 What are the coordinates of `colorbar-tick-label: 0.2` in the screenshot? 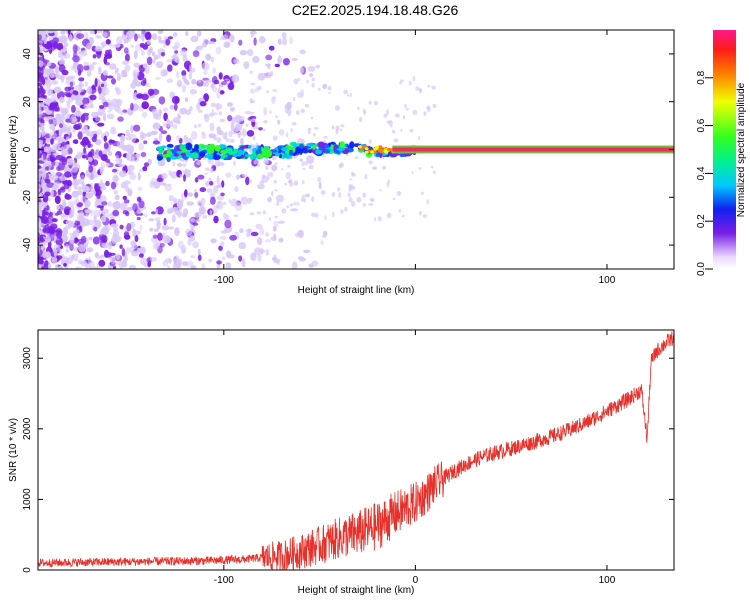 It's located at (701, 221).